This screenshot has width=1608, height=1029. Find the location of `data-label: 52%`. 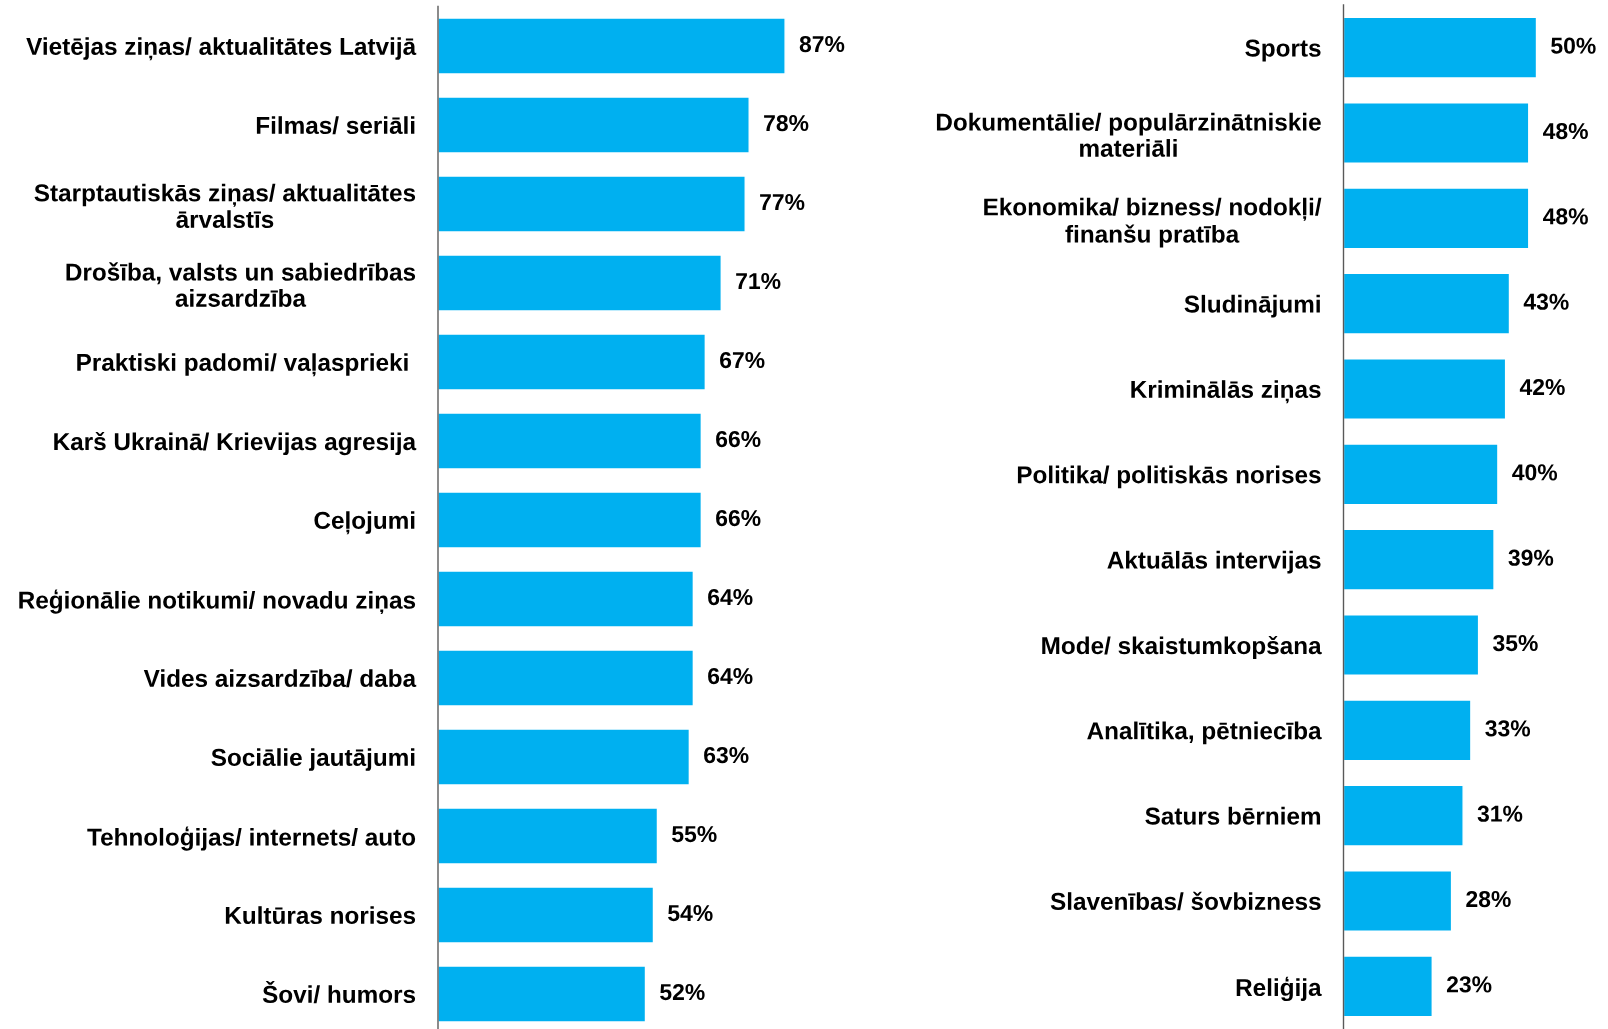

data-label: 52% is located at coordinates (682, 992).